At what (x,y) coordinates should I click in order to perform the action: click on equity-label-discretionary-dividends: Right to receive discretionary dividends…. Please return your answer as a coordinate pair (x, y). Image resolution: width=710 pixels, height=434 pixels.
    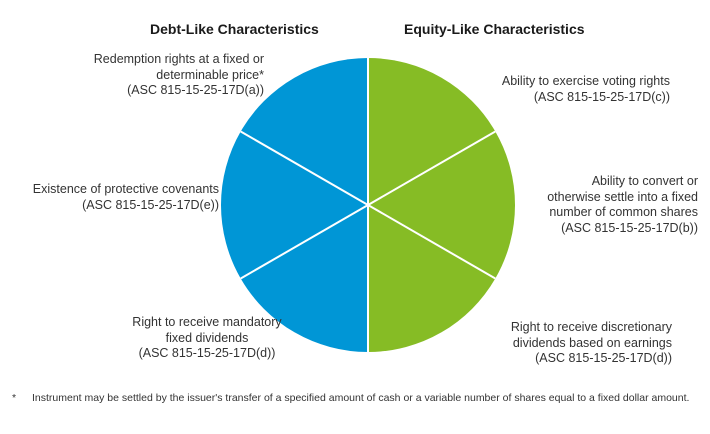
    Looking at the image, I should click on (591, 342).